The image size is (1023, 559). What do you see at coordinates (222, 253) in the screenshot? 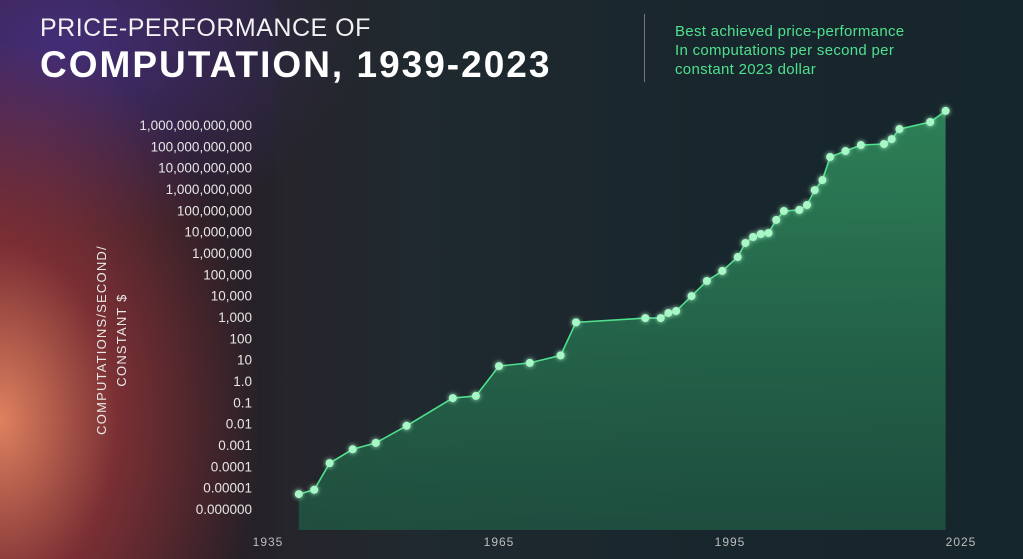
I see `y-tick-label: 1,000,000` at bounding box center [222, 253].